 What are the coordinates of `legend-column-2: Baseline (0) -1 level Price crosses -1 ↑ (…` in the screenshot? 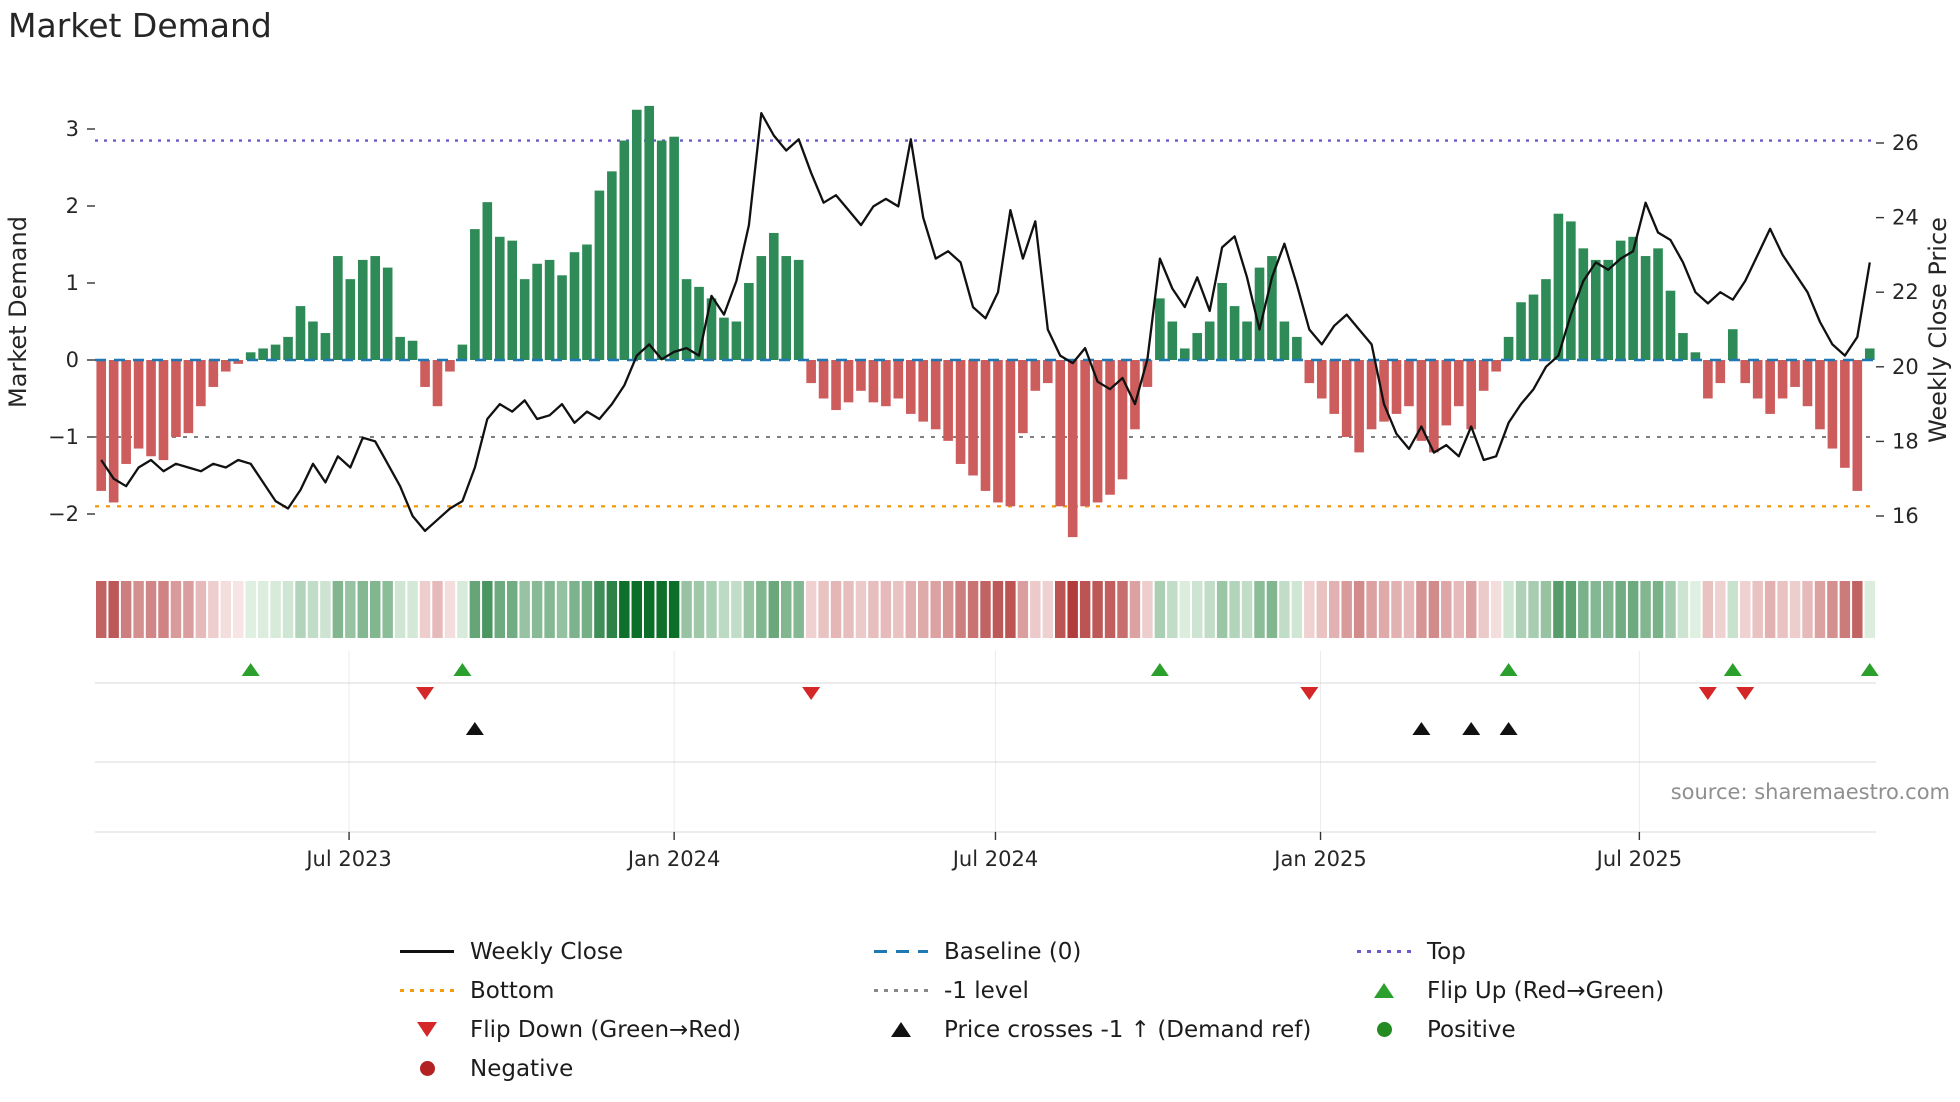 It's located at (1091, 990).